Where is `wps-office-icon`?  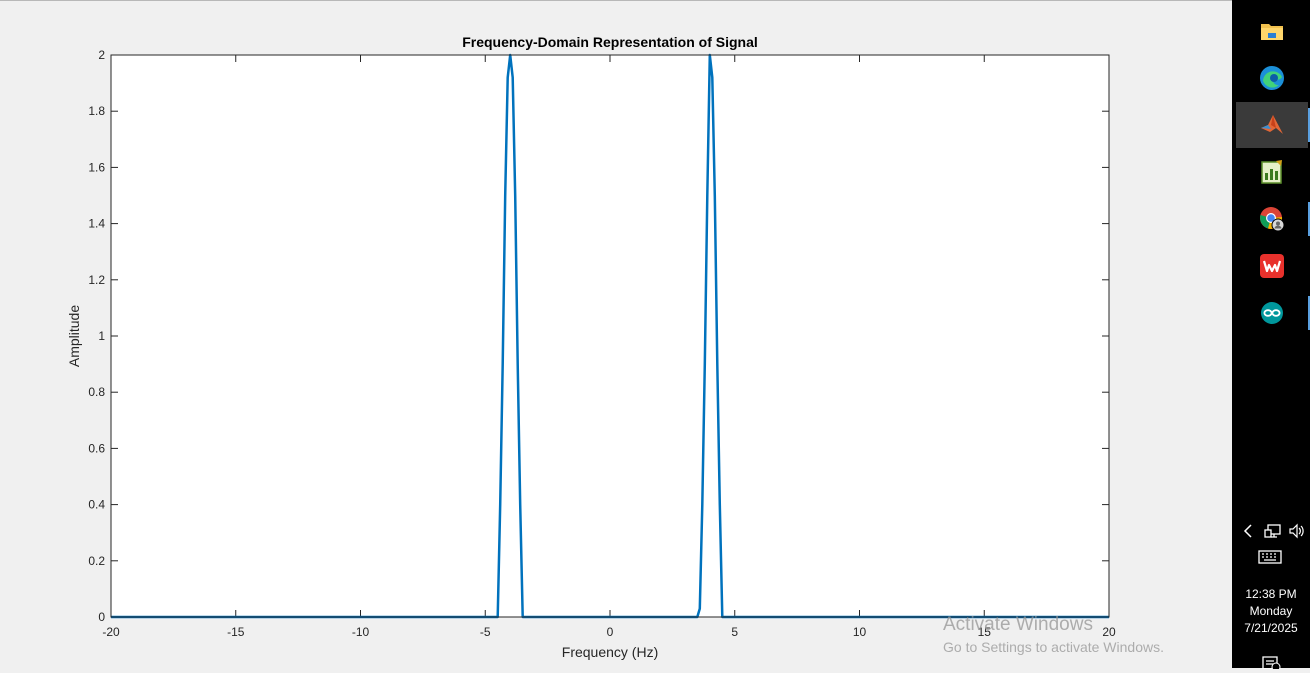
wps-office-icon is located at coordinates (1272, 266).